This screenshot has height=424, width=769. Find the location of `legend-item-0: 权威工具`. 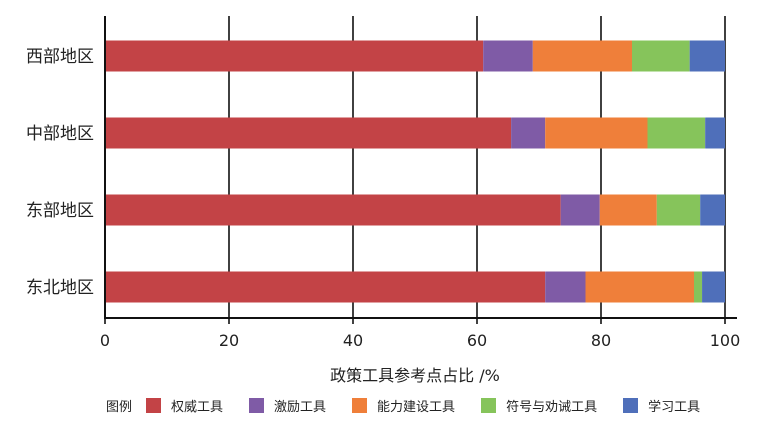

legend-item-0: 权威工具 is located at coordinates (184, 405).